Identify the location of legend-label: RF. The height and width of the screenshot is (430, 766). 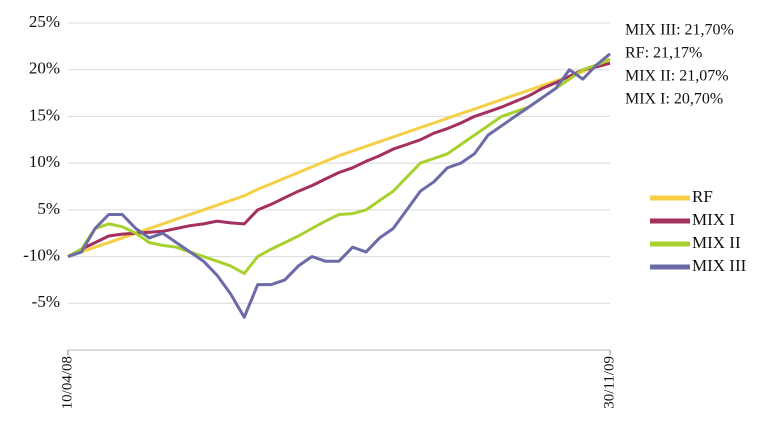
(702, 196).